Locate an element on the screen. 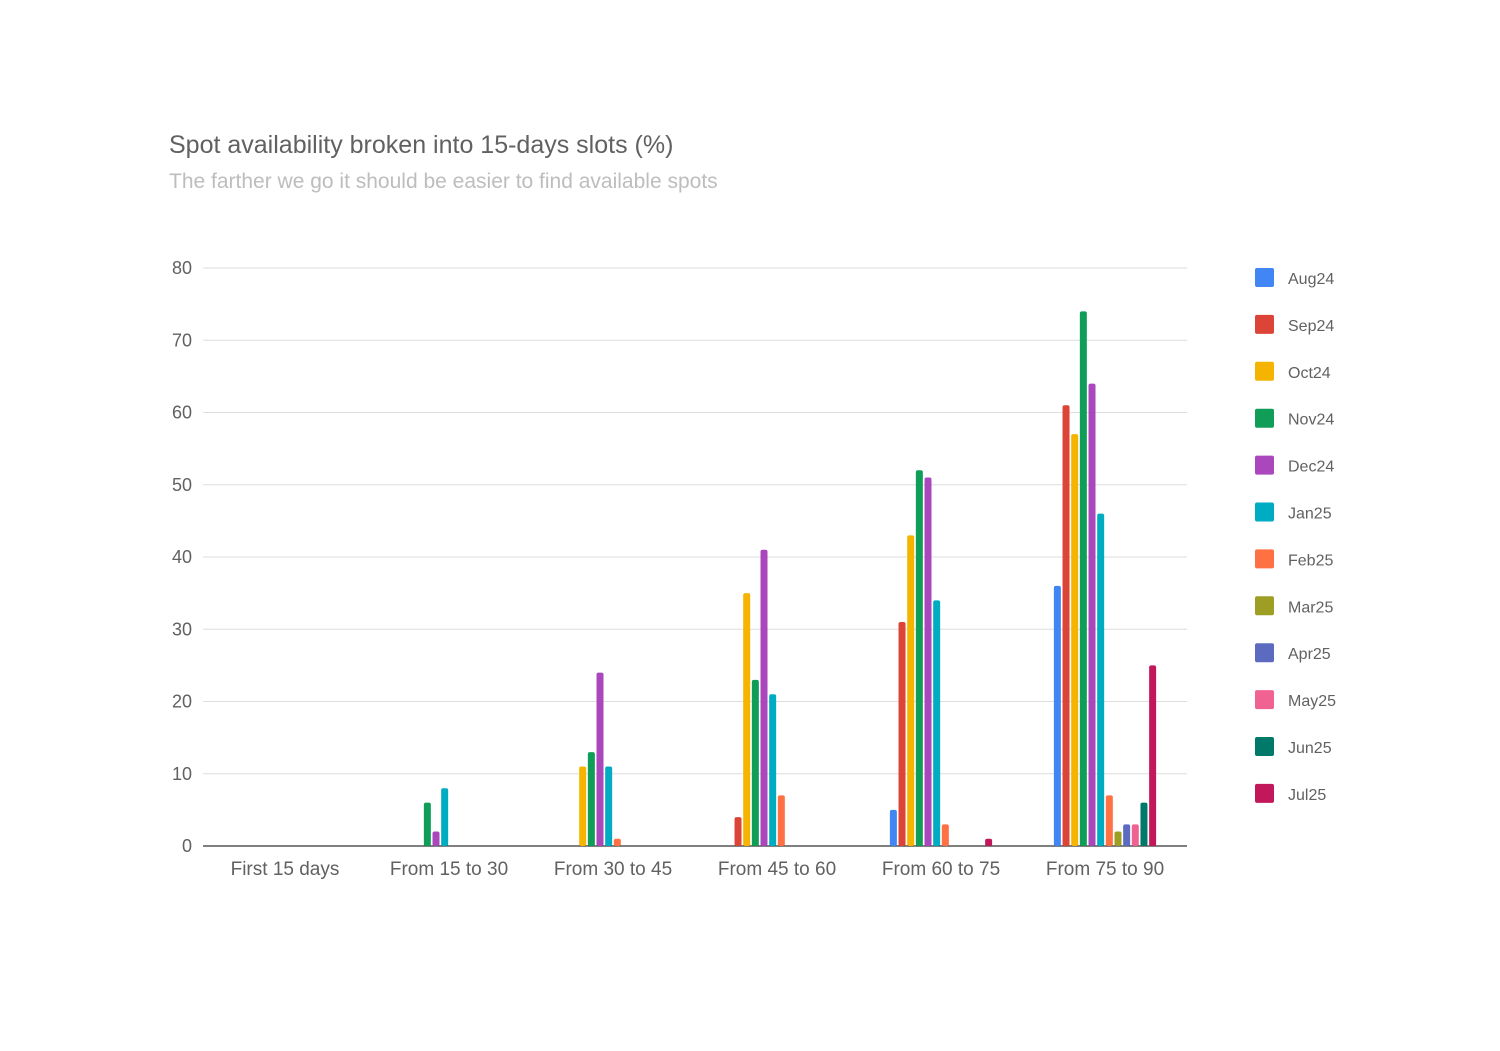 The image size is (1500, 1051). y-tick-label: 50 is located at coordinates (182, 485).